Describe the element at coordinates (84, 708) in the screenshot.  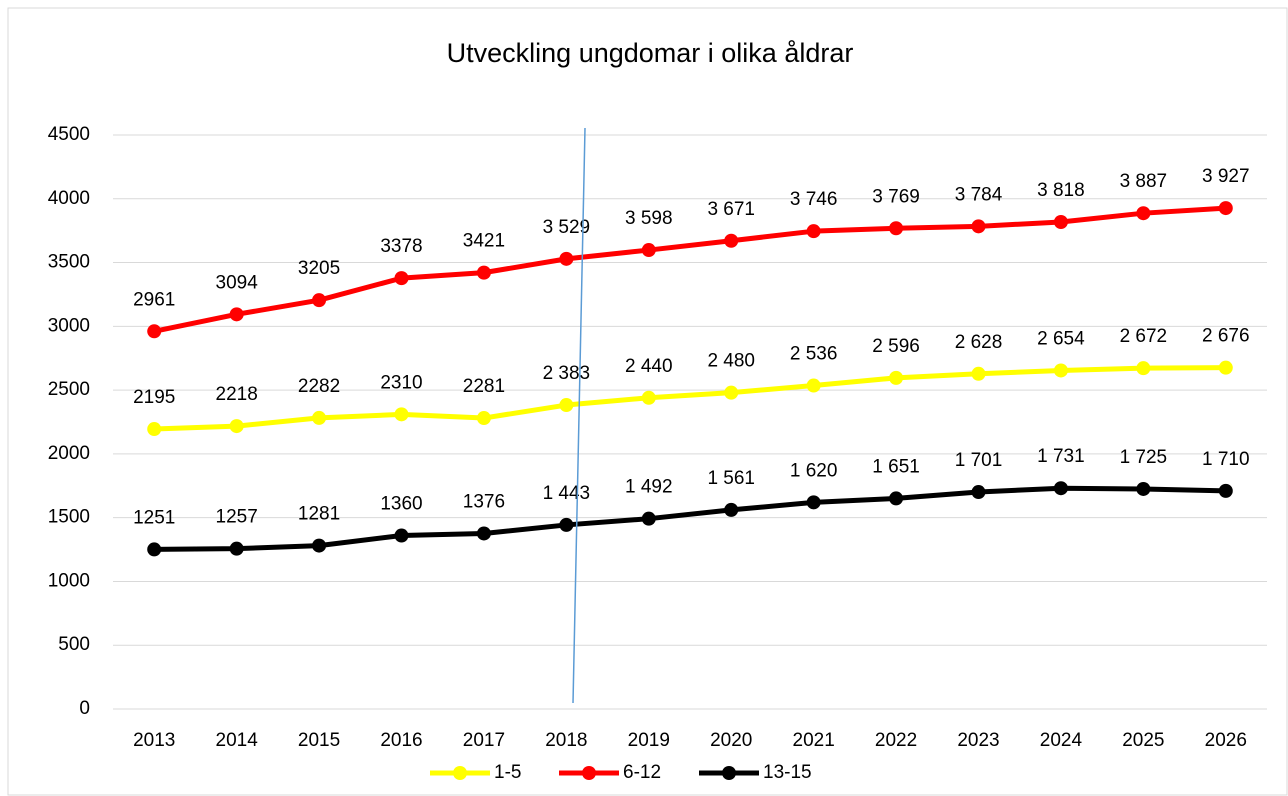
I see `y-tick-label: 0` at that location.